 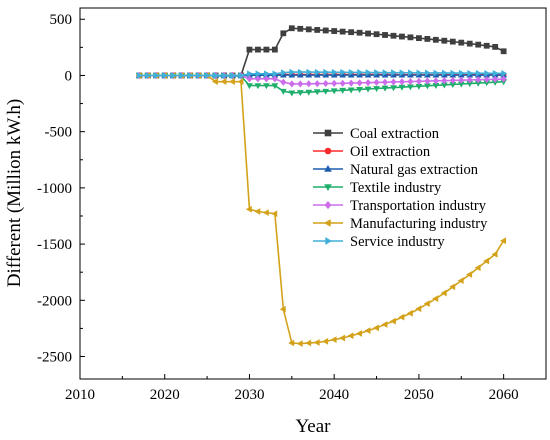 I want to click on legend-label: Service industry, so click(x=397, y=242).